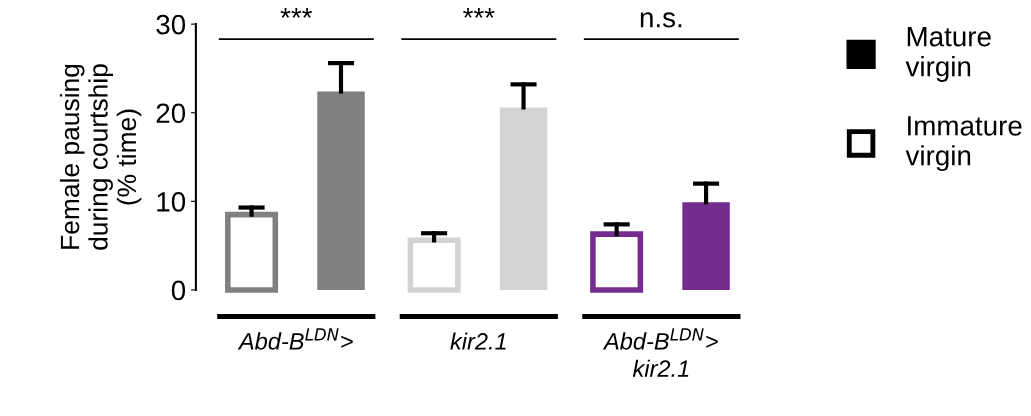 Image resolution: width=1031 pixels, height=416 pixels. Describe the element at coordinates (963, 144) in the screenshot. I see `text: Immature virgin` at that location.